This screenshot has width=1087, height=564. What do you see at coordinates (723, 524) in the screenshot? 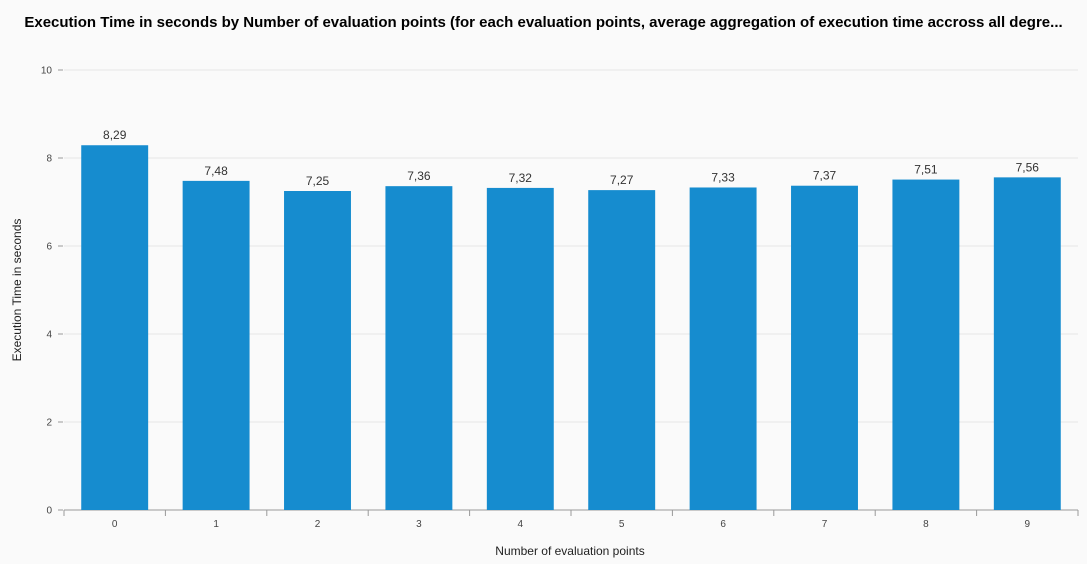
I see `x-tick-label: 6` at bounding box center [723, 524].